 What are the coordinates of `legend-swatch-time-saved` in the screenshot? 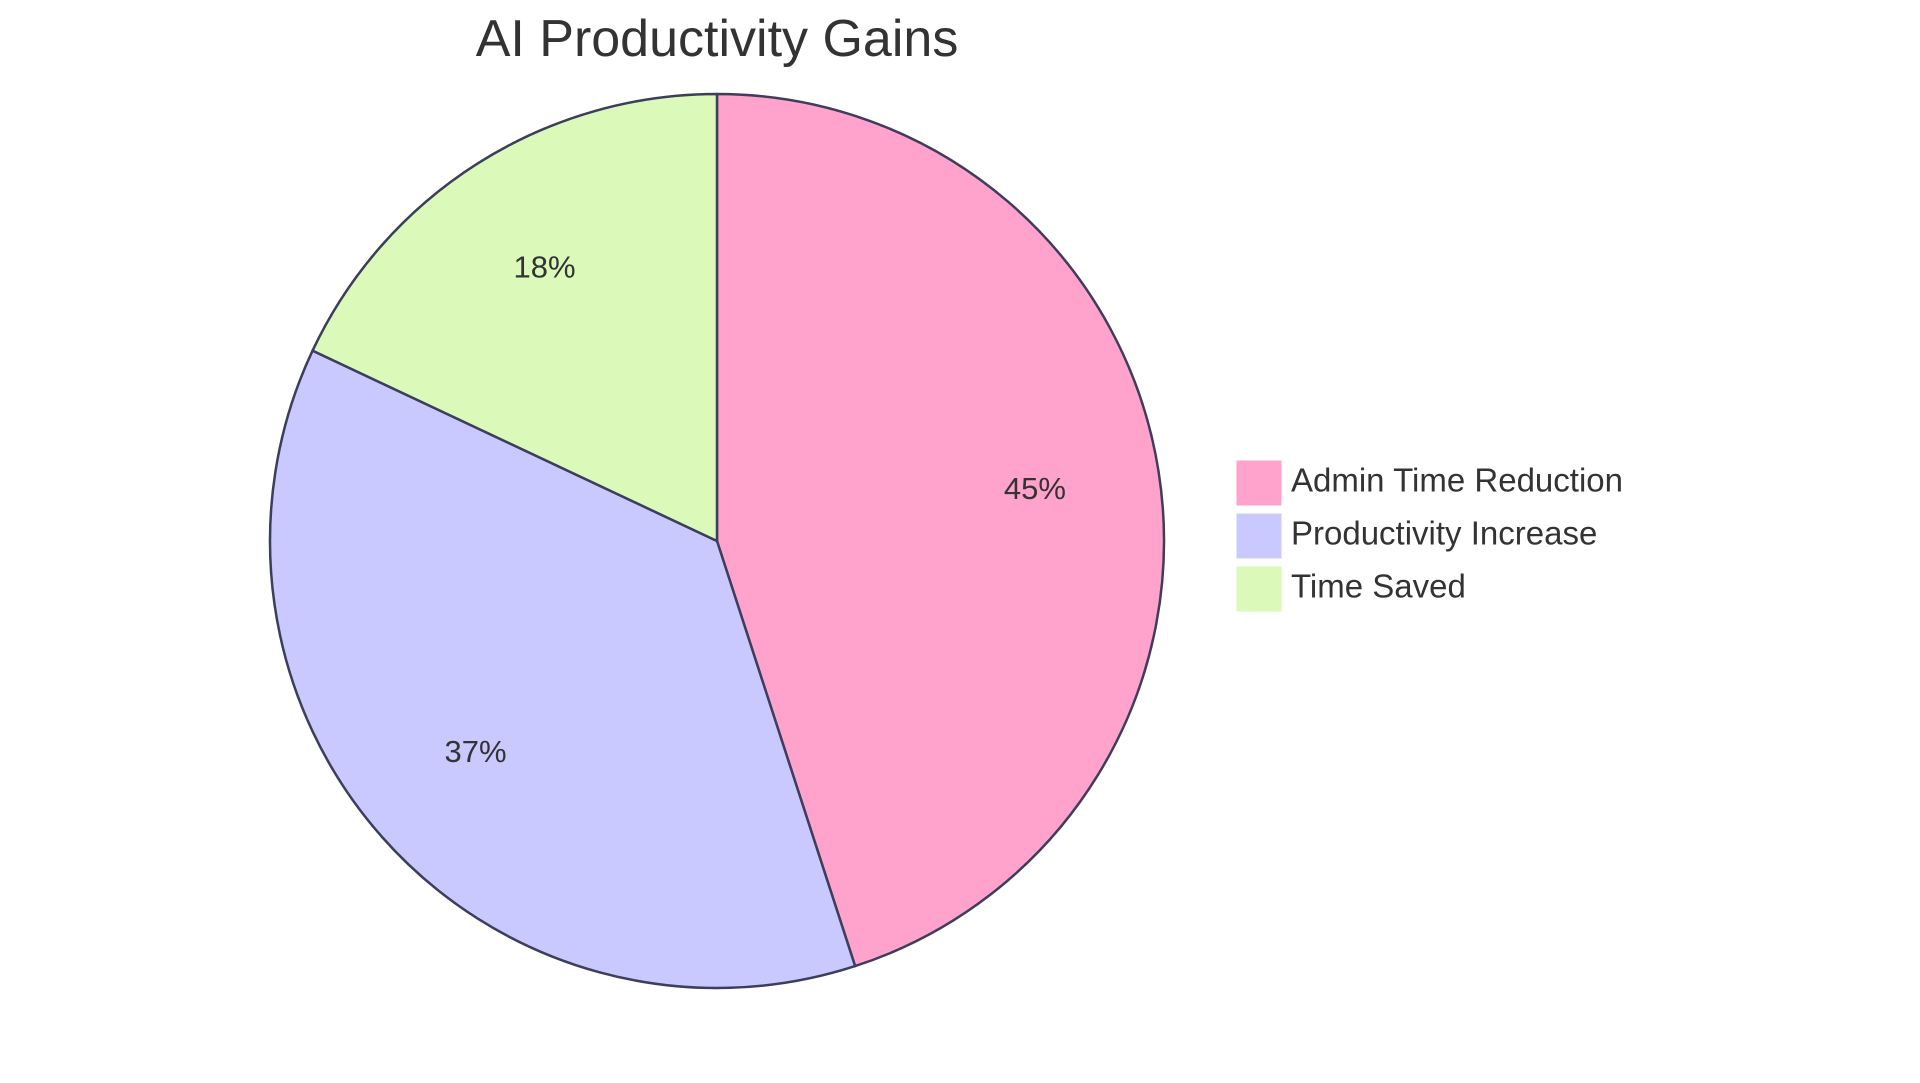 It's located at (1259, 589).